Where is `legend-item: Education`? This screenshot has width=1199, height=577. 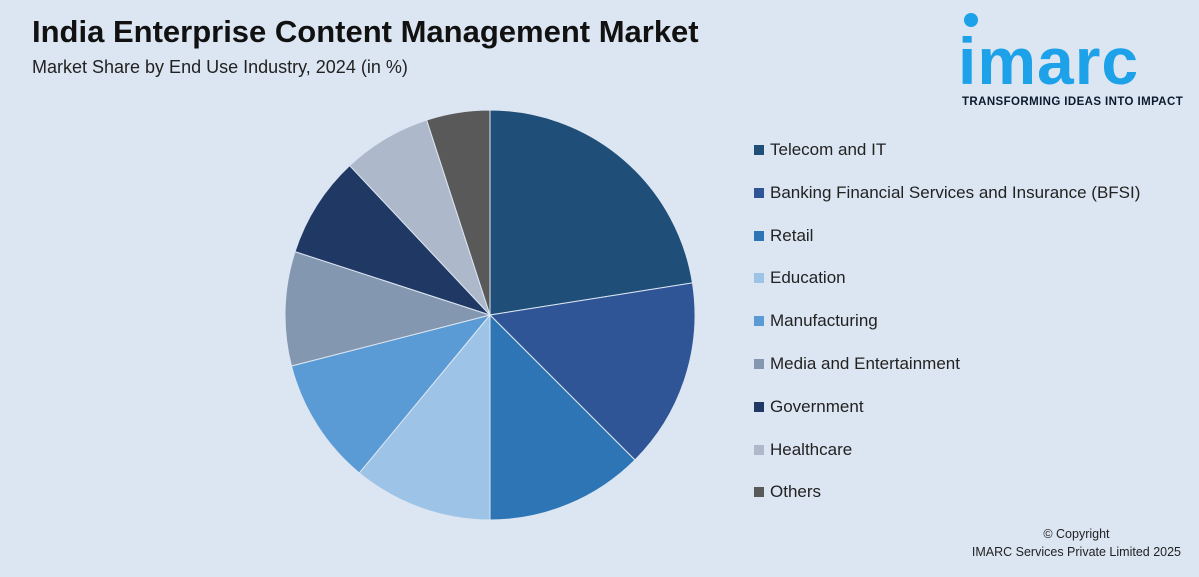 legend-item: Education is located at coordinates (800, 278).